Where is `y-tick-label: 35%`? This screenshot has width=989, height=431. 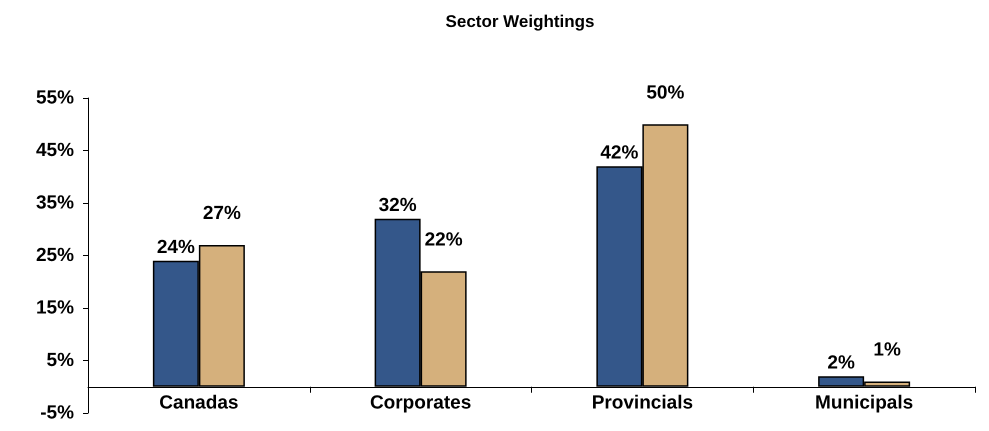
y-tick-label: 35% is located at coordinates (55, 203).